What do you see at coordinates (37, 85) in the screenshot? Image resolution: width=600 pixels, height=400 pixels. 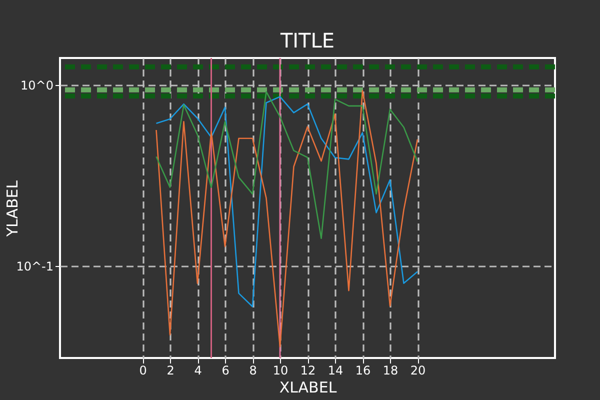 I see `y-tick-label: 10^0` at bounding box center [37, 85].